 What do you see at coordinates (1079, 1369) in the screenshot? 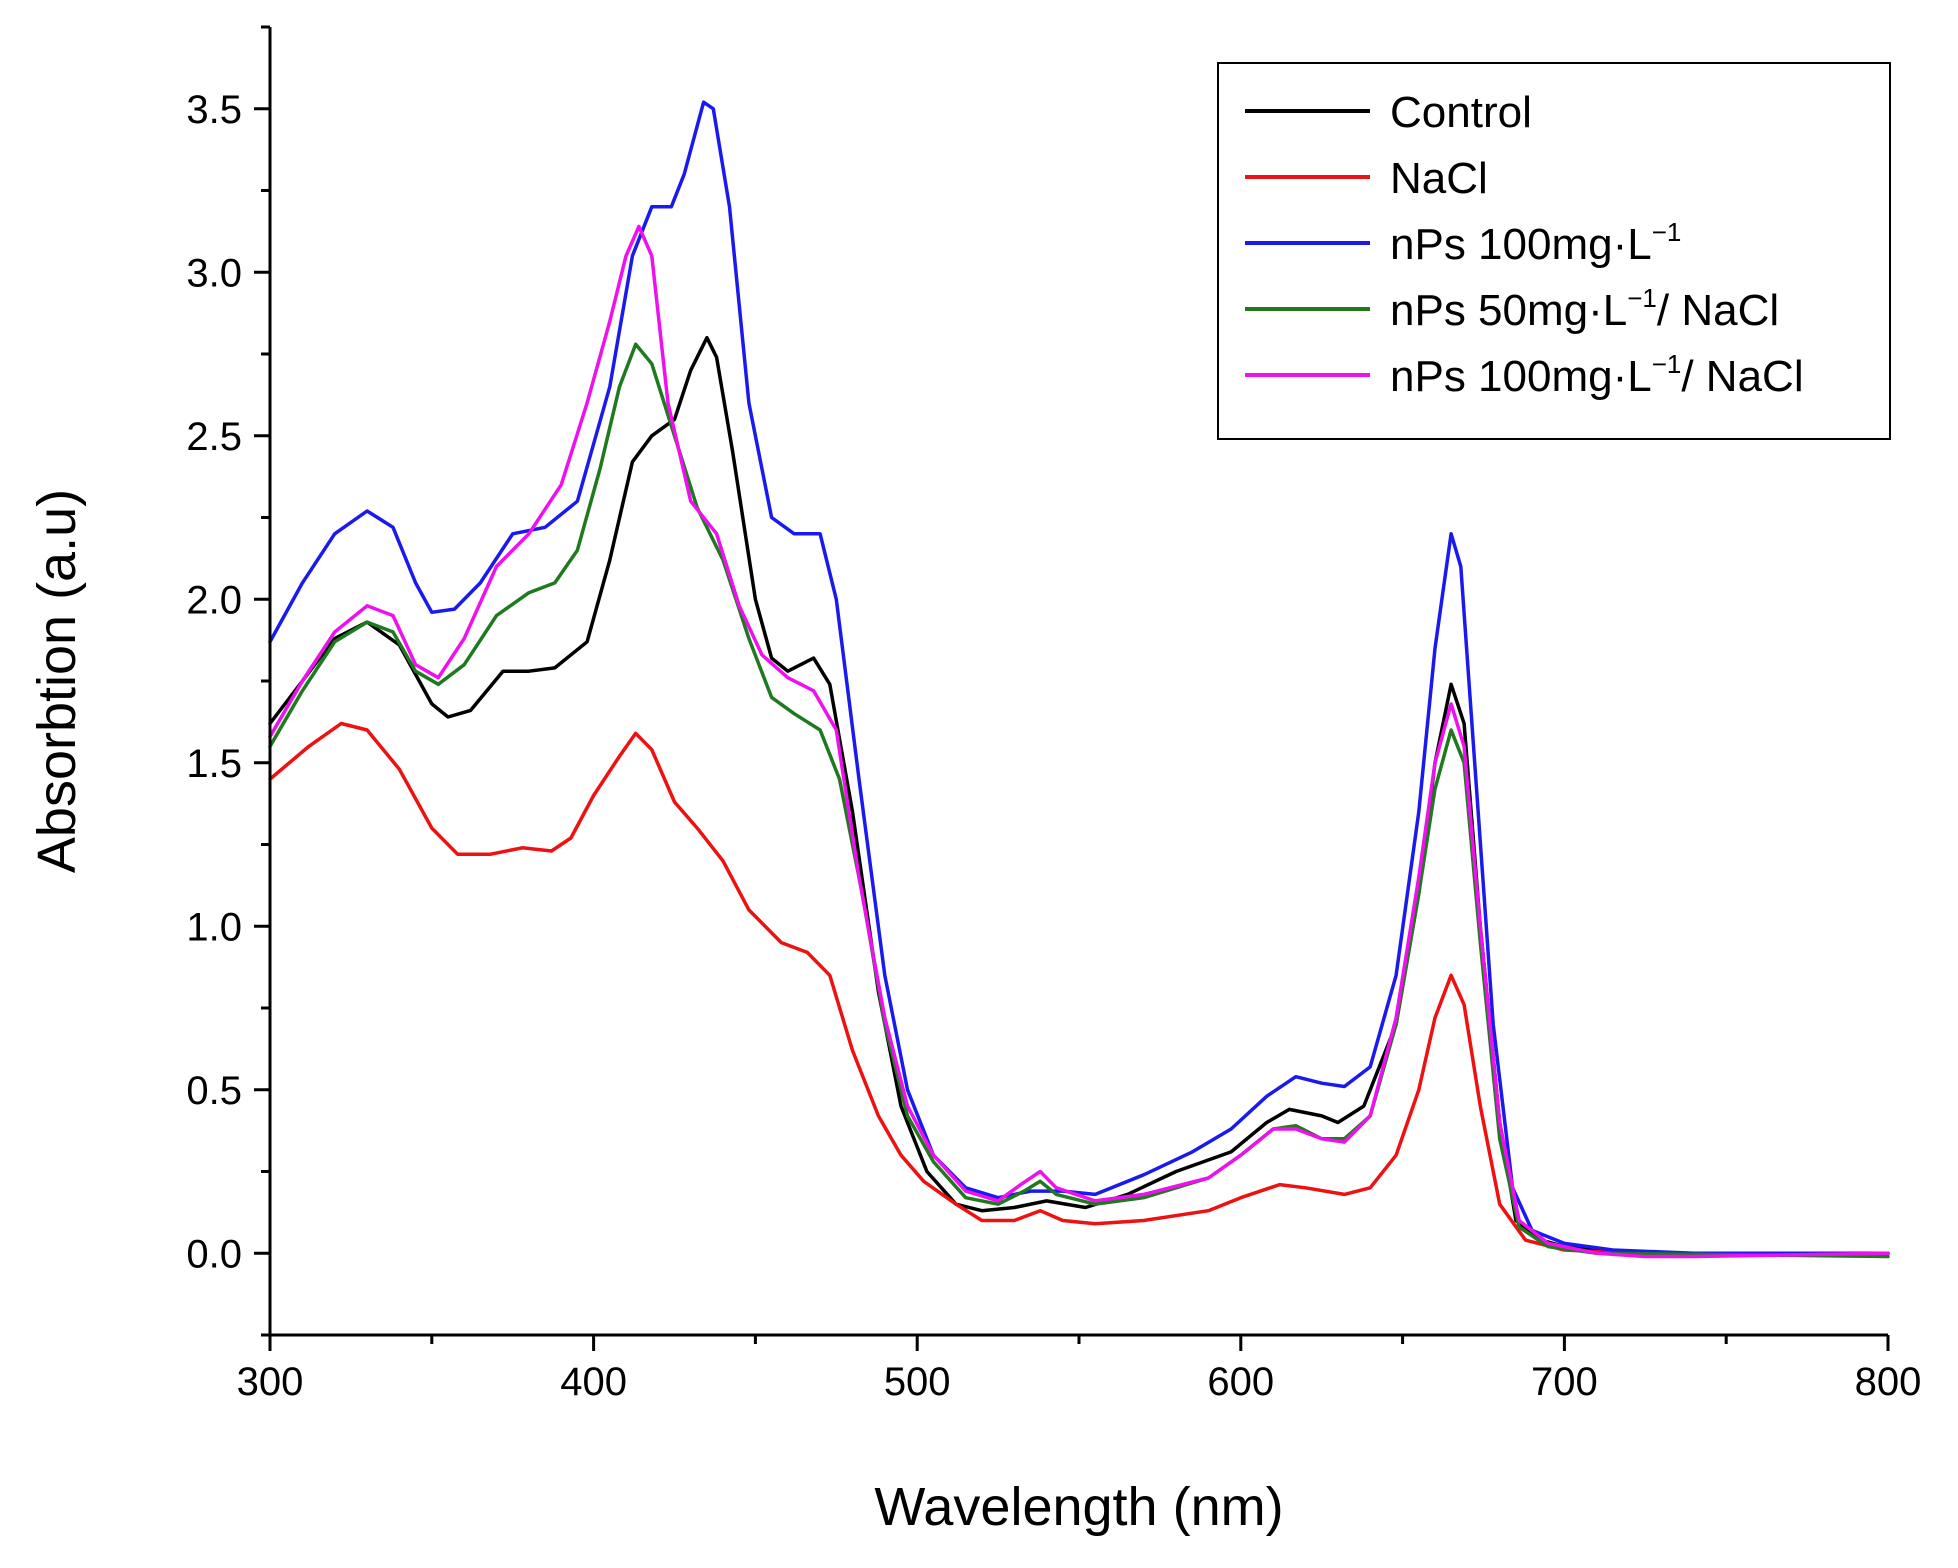
I see `x-ticks: 300 400 500 600 700 800` at bounding box center [1079, 1369].